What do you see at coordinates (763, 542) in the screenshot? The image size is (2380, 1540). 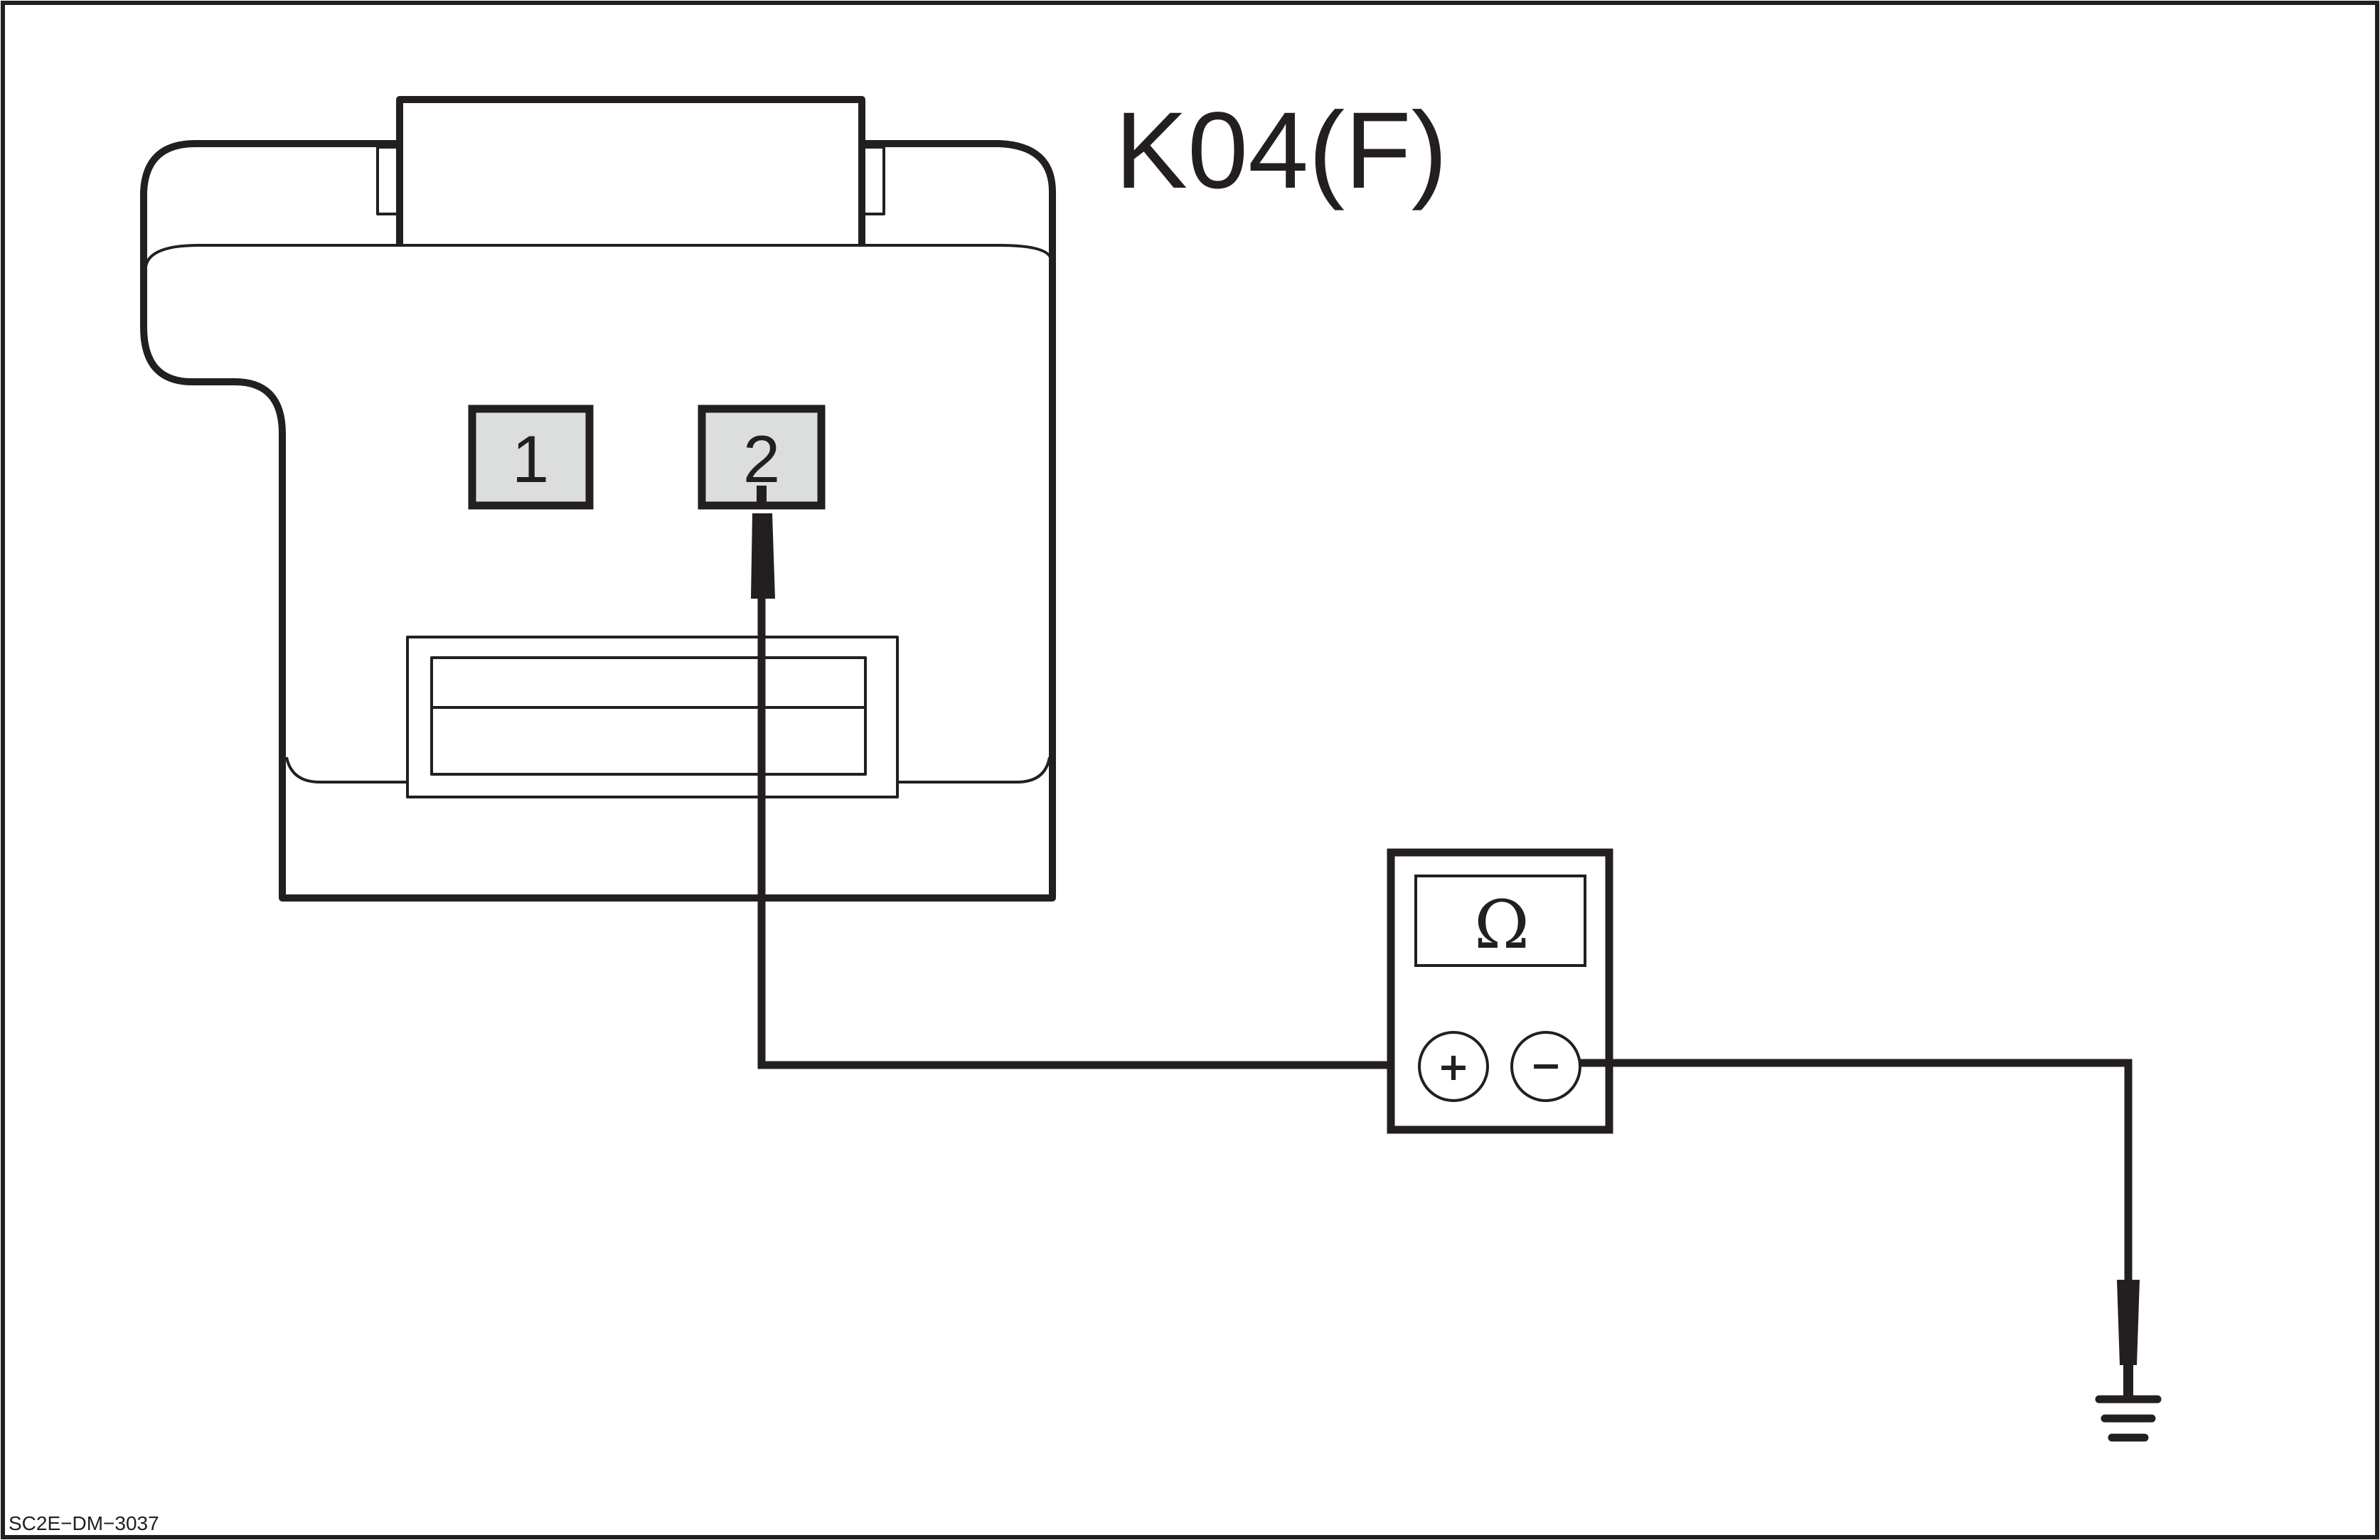 I see `probe-positive` at bounding box center [763, 542].